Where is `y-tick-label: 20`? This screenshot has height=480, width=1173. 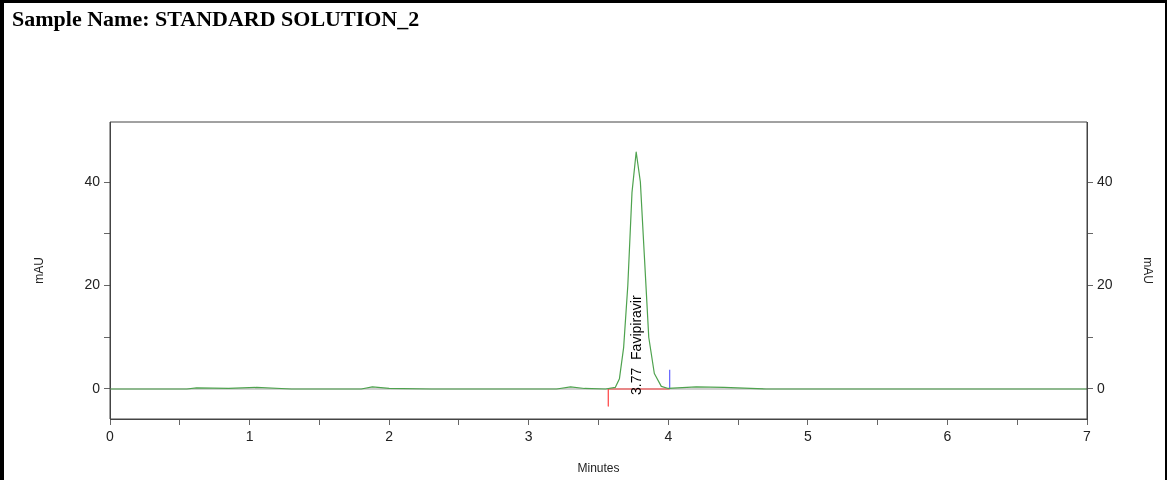 y-tick-label: 20 is located at coordinates (92, 284).